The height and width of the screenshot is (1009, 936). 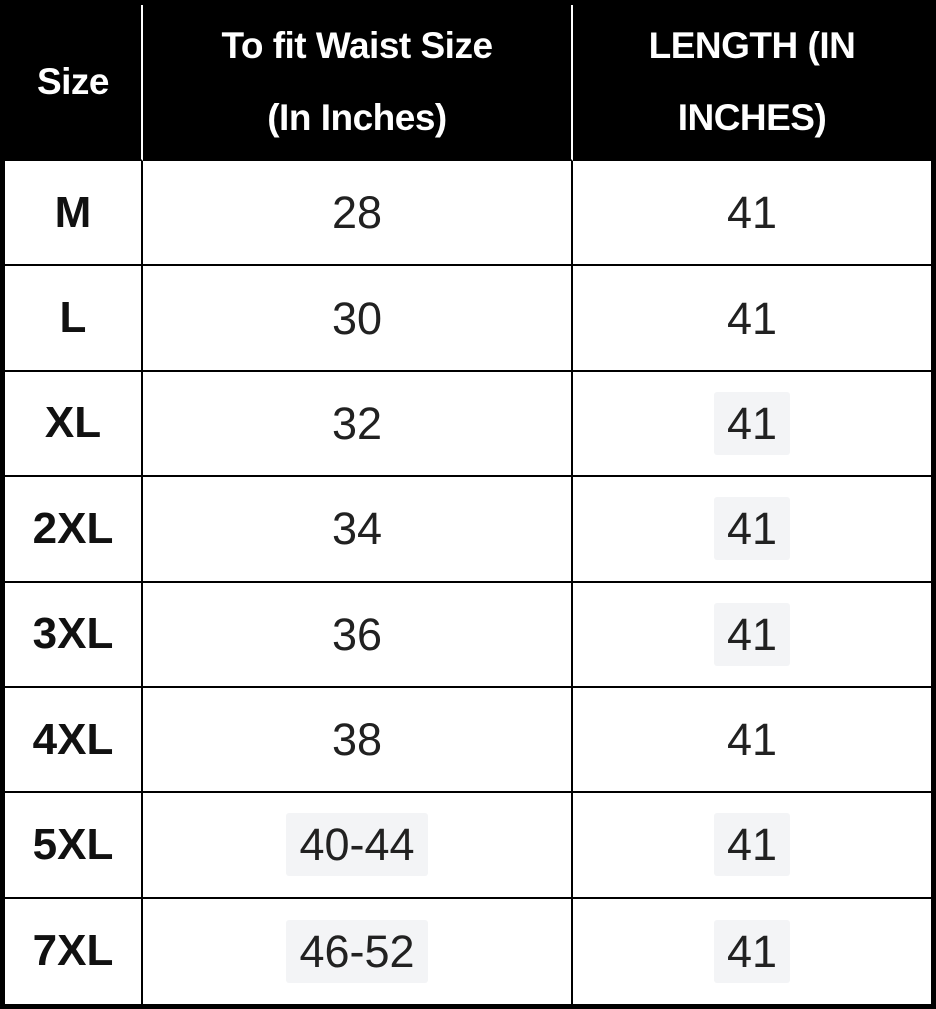 I want to click on waist-cell: 36, so click(x=358, y=635).